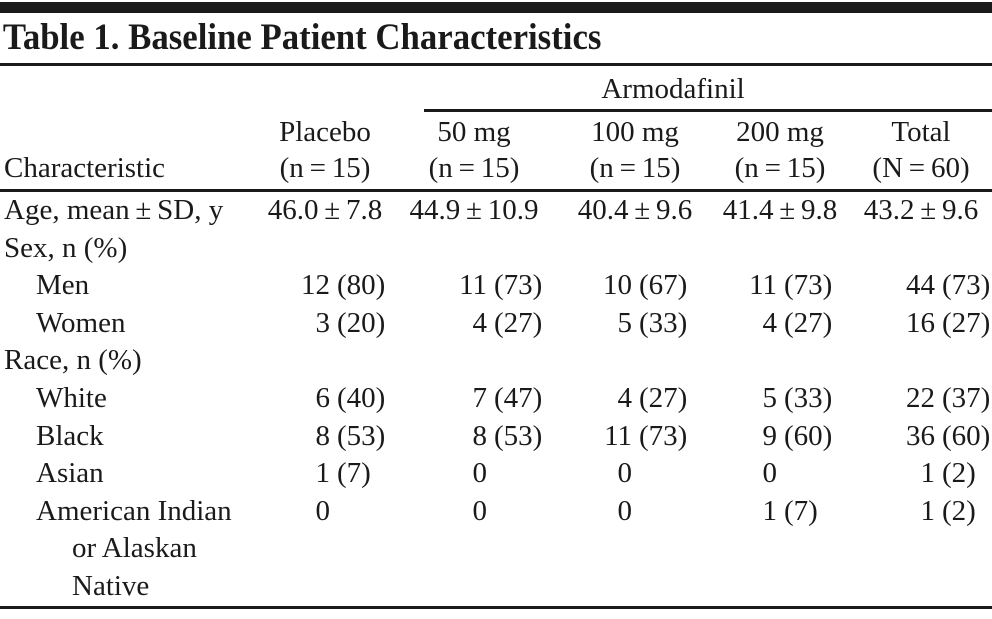 The image size is (992, 619). Describe the element at coordinates (645, 285) in the screenshot. I see `value-cell: 10 (67)` at that location.